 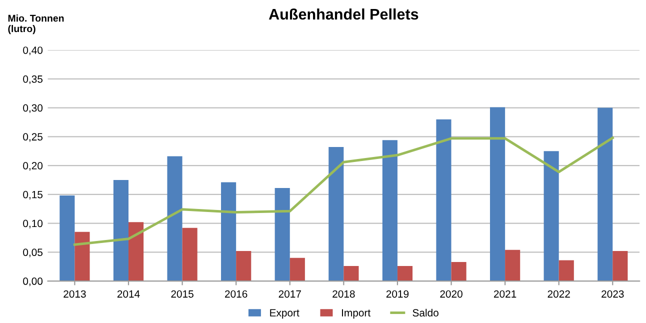 I want to click on x-tick-label: 2023, so click(x=613, y=294).